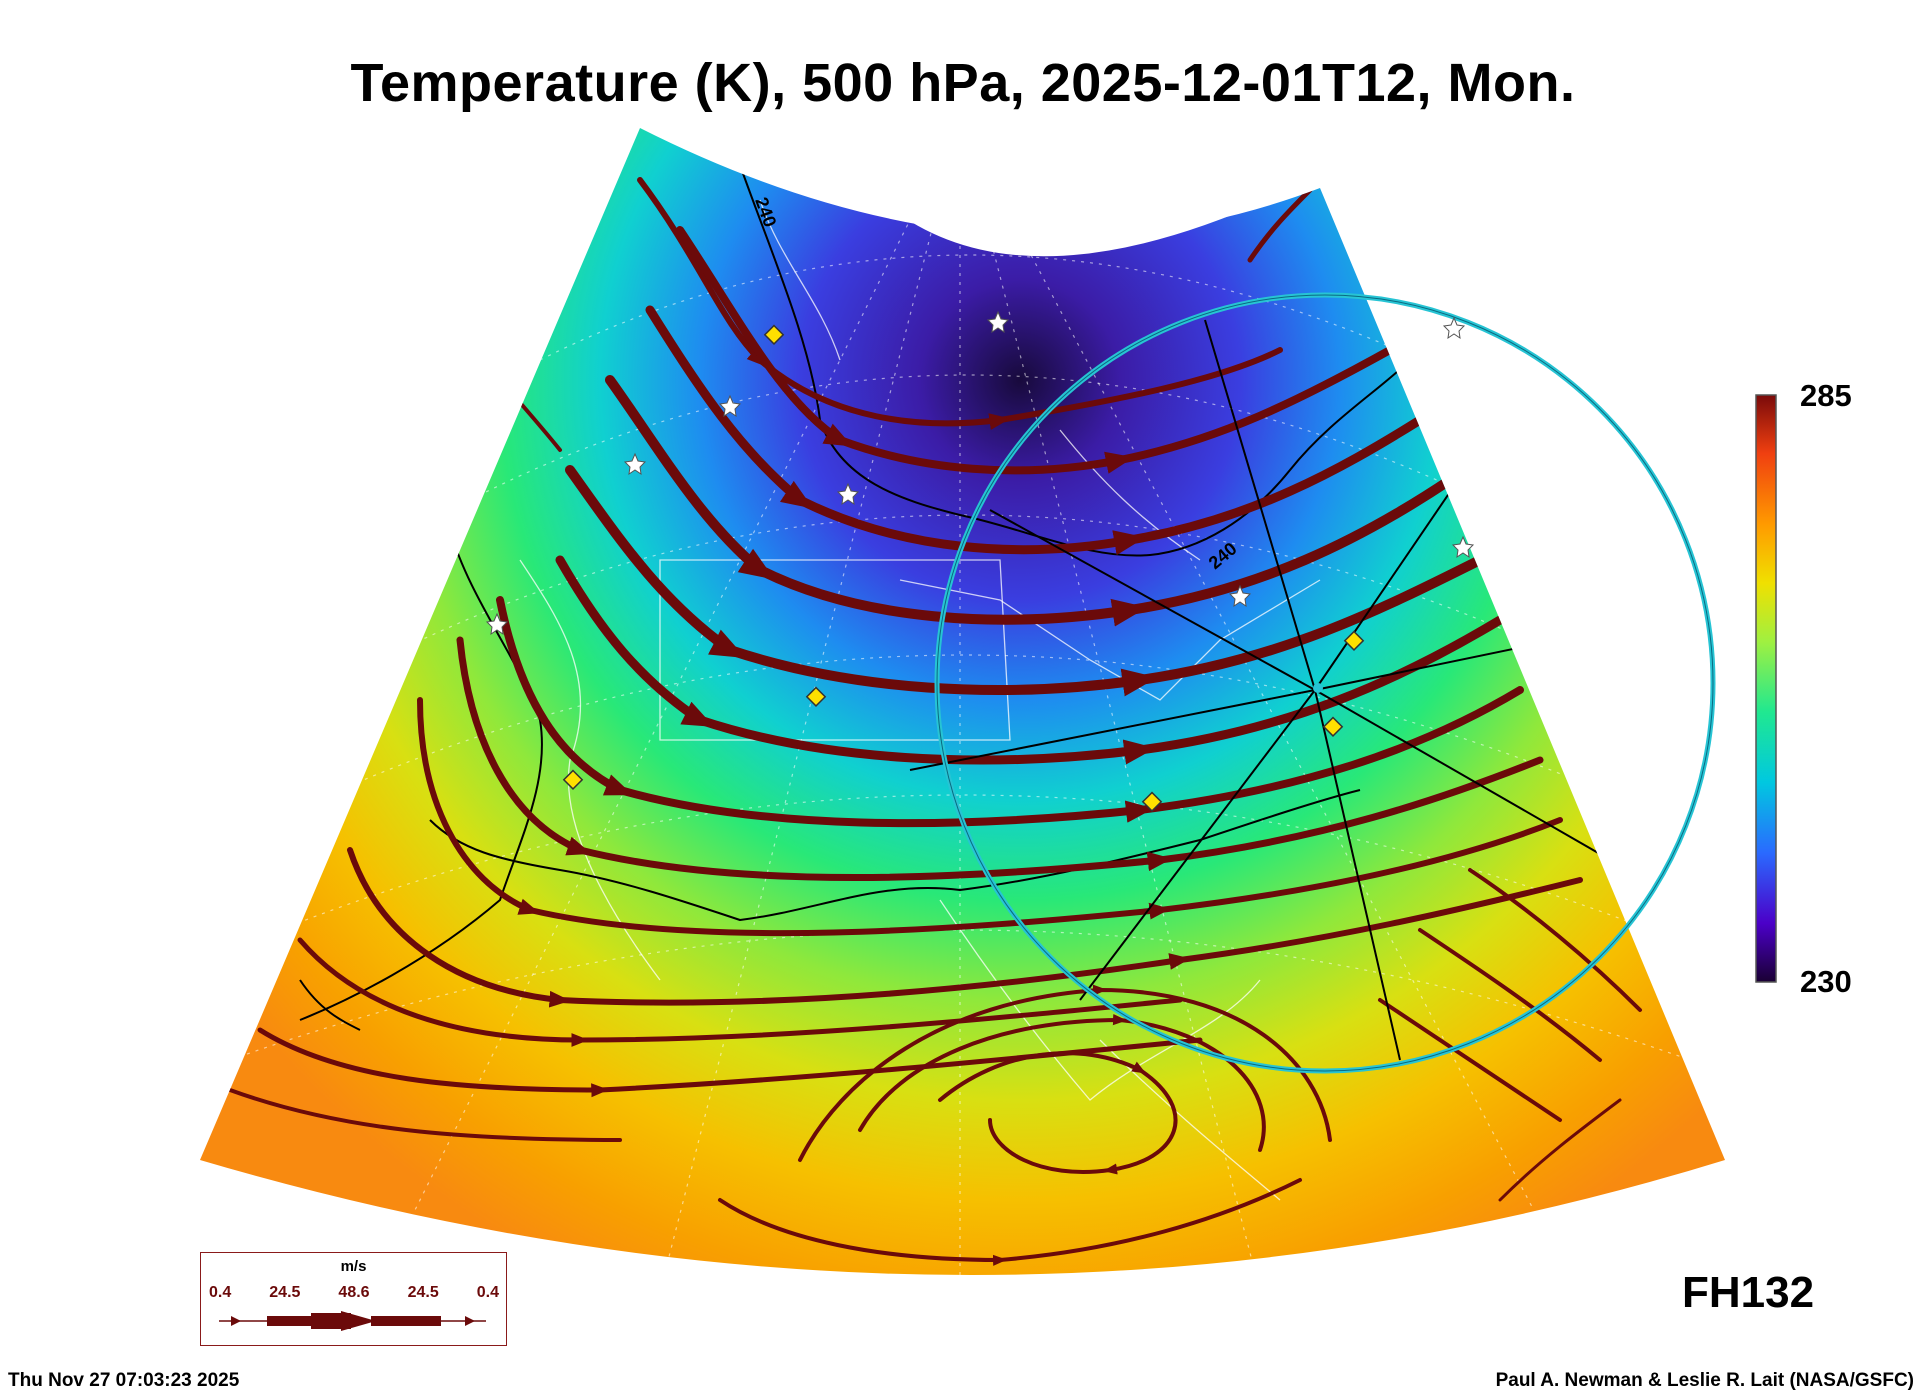 The image size is (1926, 1394). Describe the element at coordinates (1826, 395) in the screenshot. I see `colorbar-max-label: 285` at that location.